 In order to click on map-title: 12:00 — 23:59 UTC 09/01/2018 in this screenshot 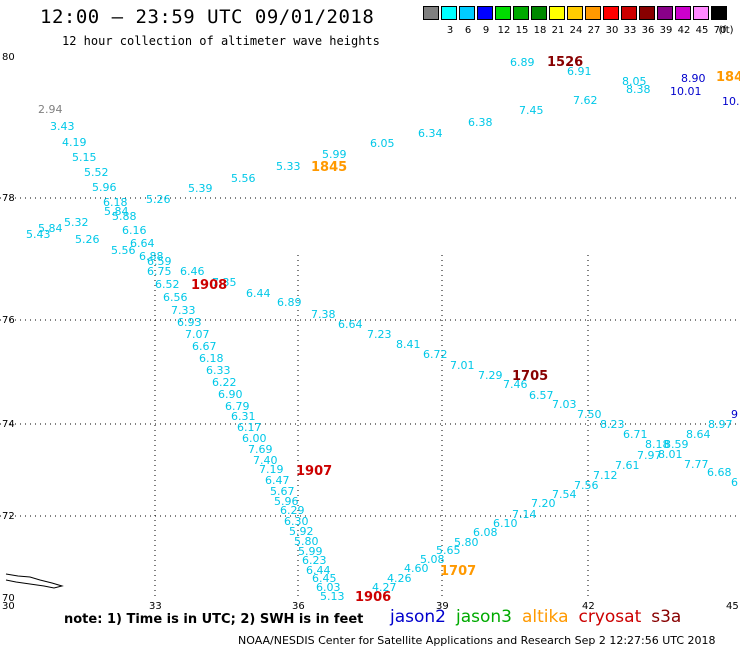, I will do `click(207, 17)`.